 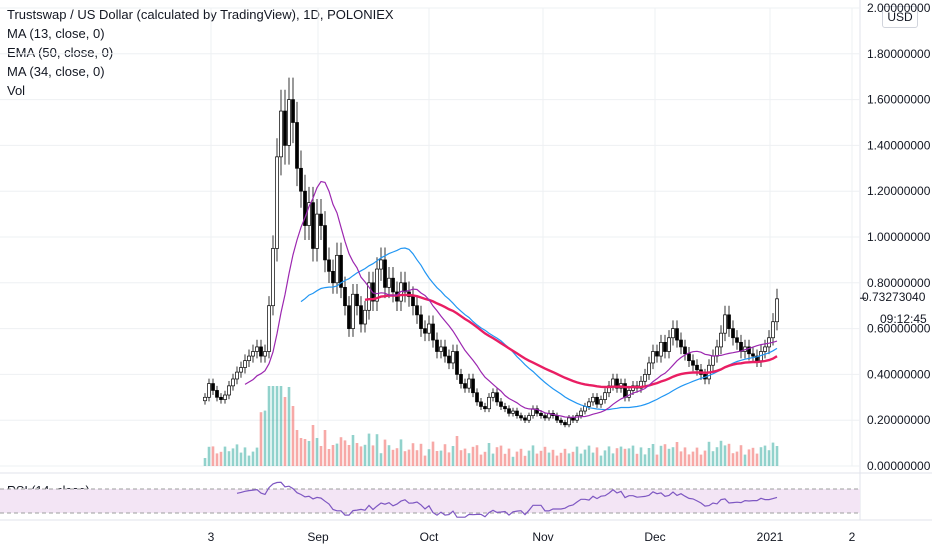 I want to click on legend-ema50: EMA (50, close, 0), so click(x=60, y=52).